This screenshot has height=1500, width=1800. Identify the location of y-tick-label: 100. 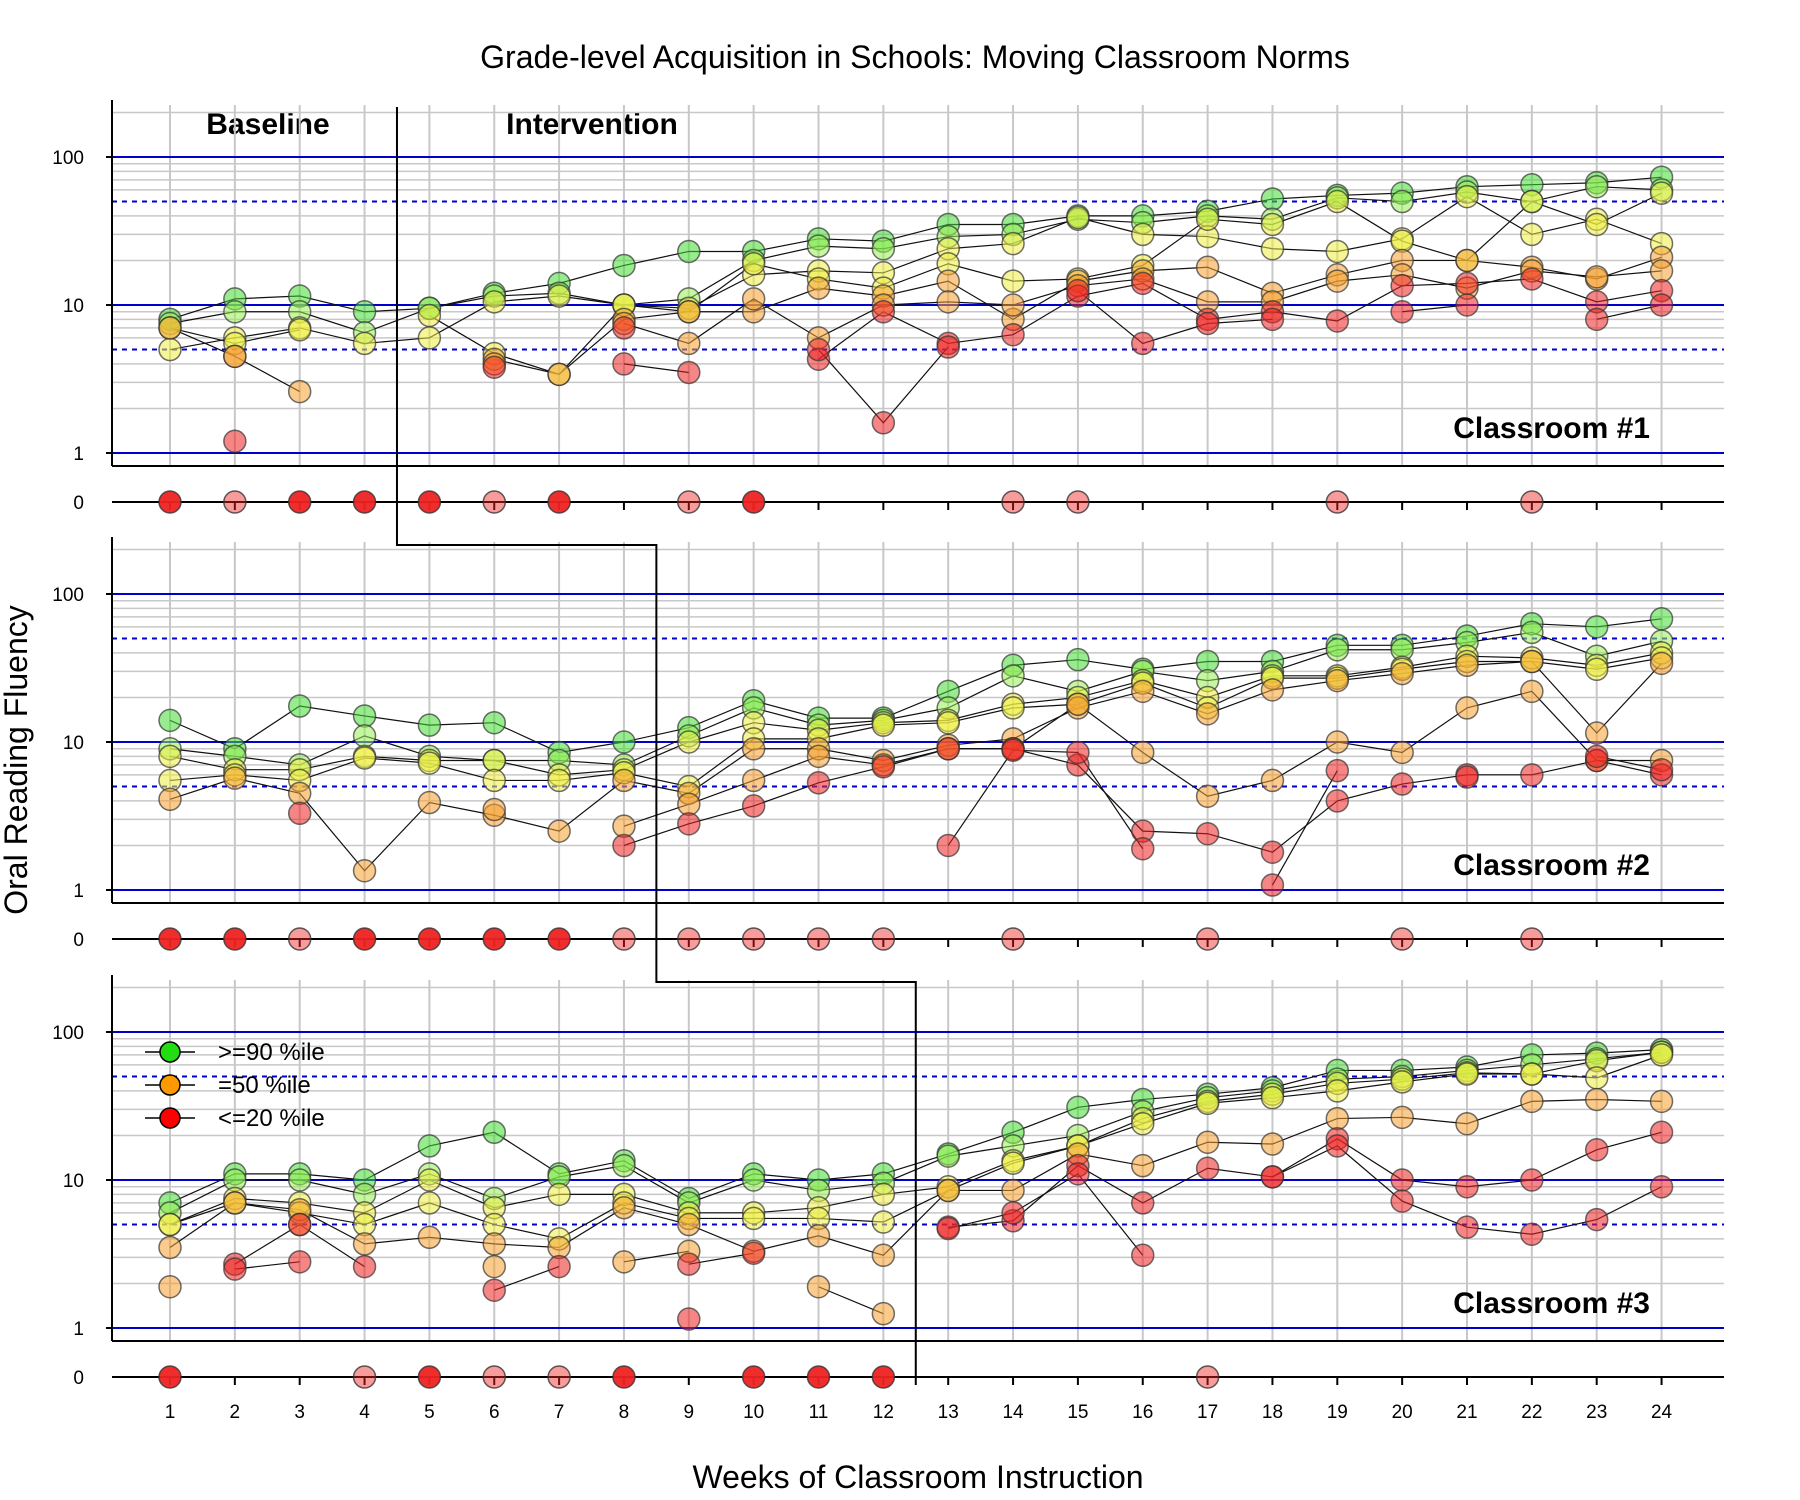
(68, 1033).